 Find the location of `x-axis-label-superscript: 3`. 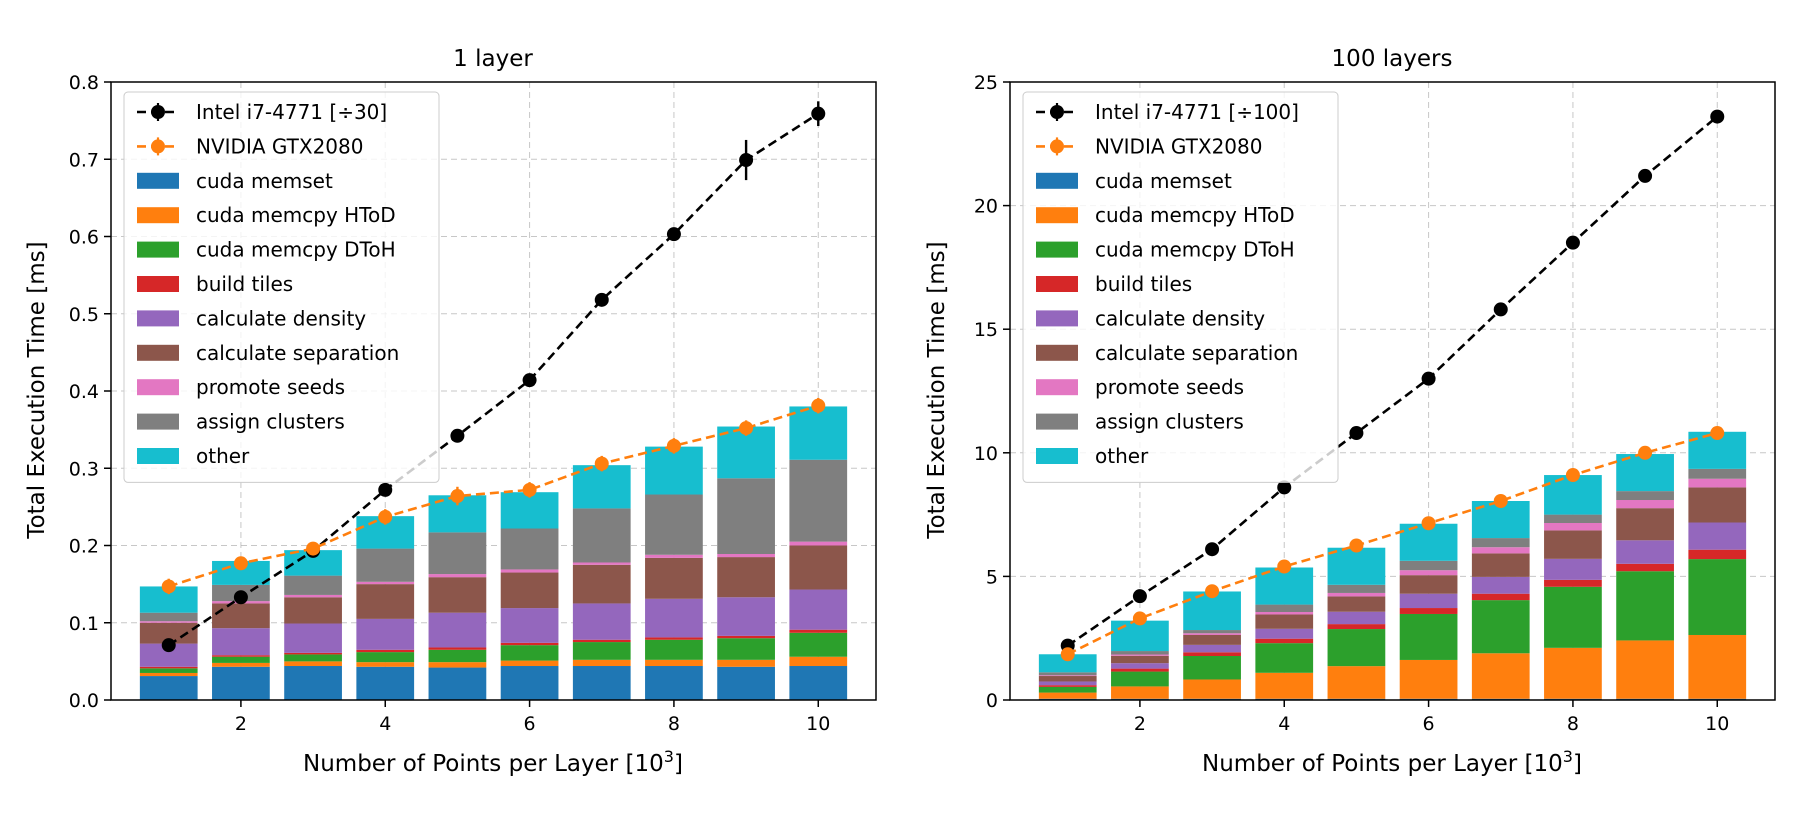

x-axis-label-superscript: 3 is located at coordinates (669, 756).